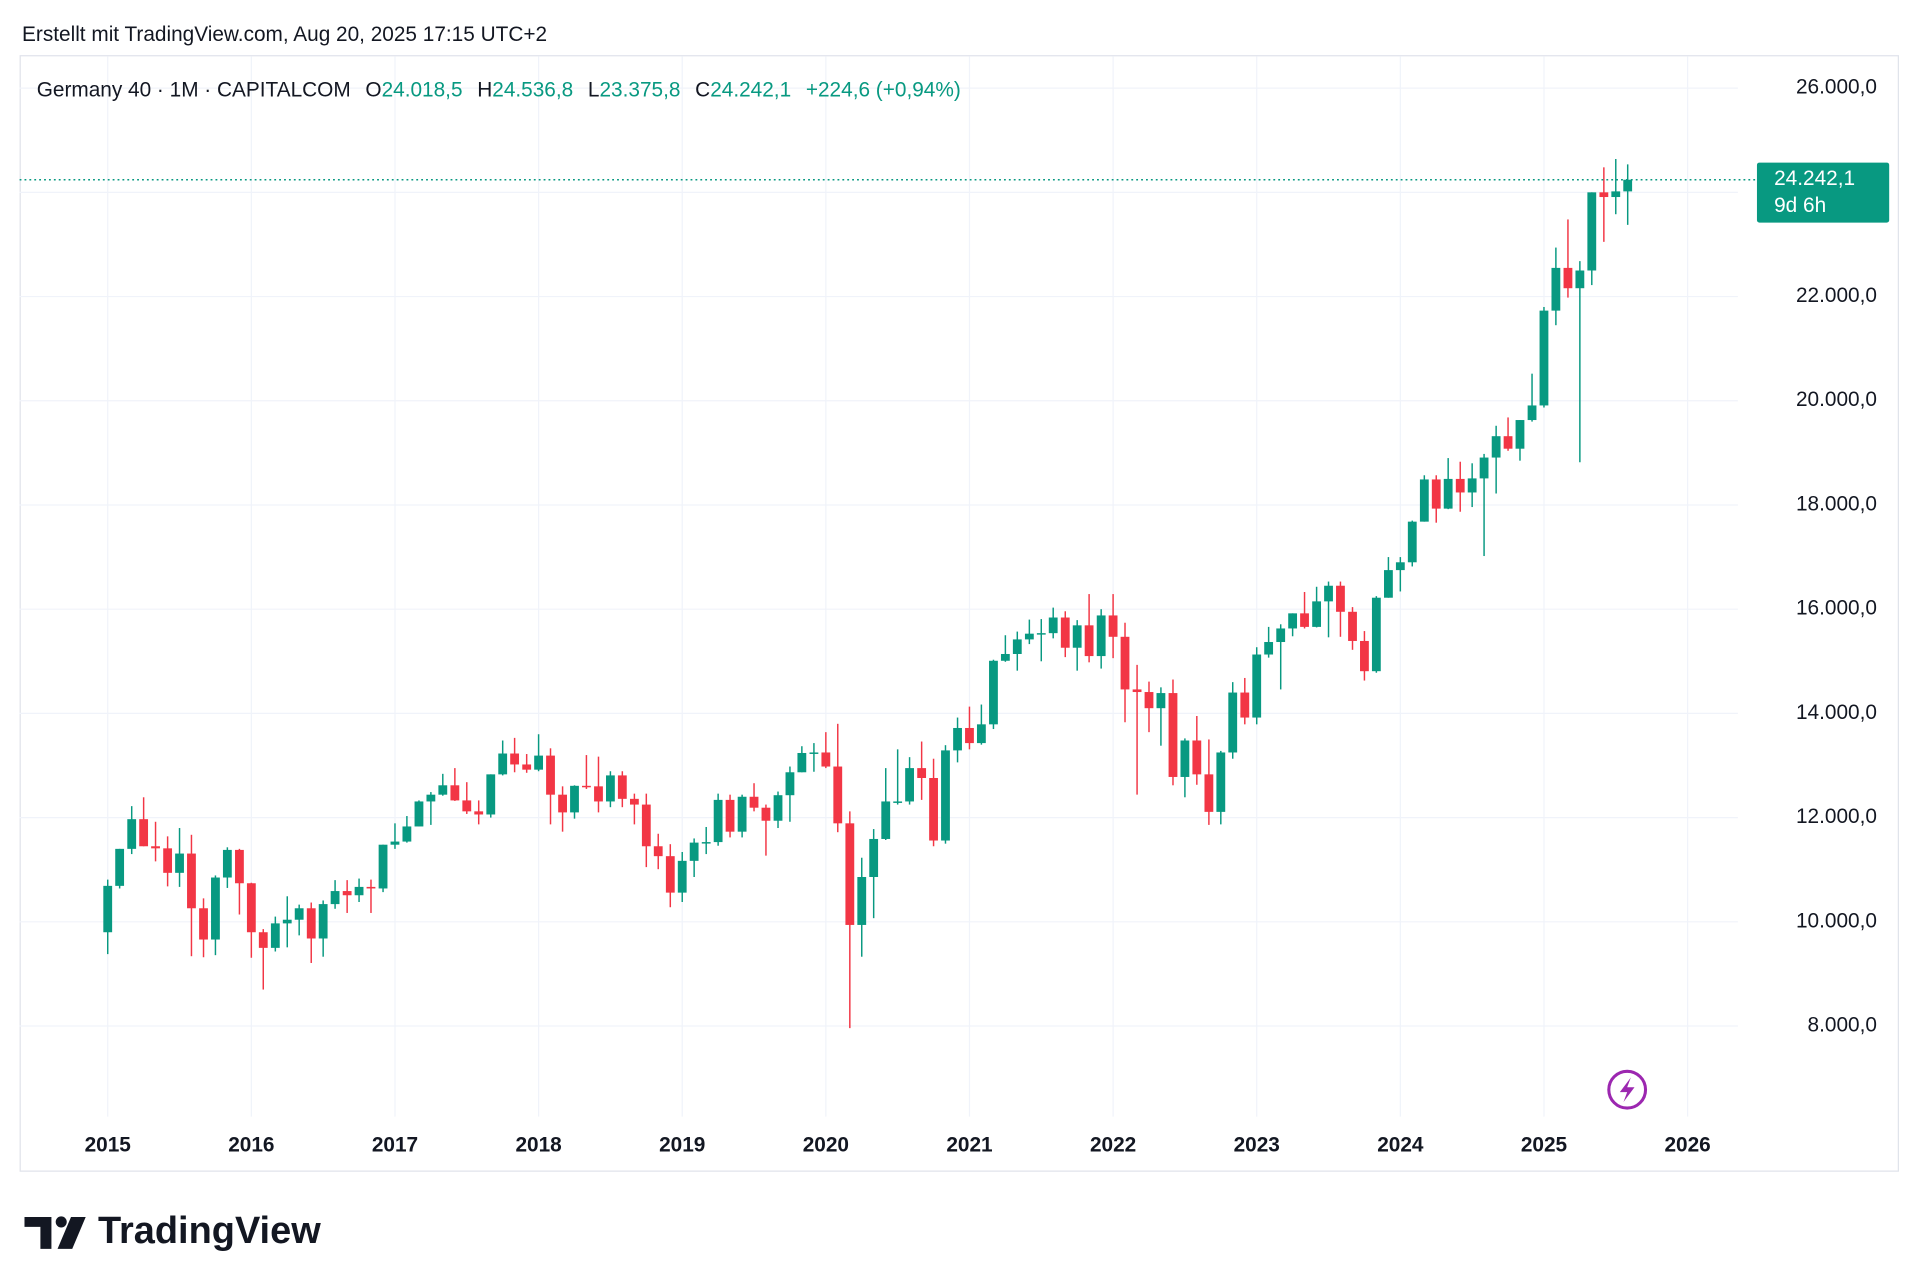 Image resolution: width=1910 pixels, height=1286 pixels. I want to click on x-tick-label: 2026, so click(1687, 1145).